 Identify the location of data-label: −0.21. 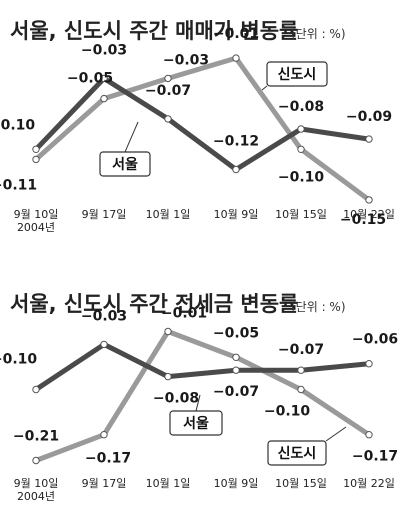
(36, 437).